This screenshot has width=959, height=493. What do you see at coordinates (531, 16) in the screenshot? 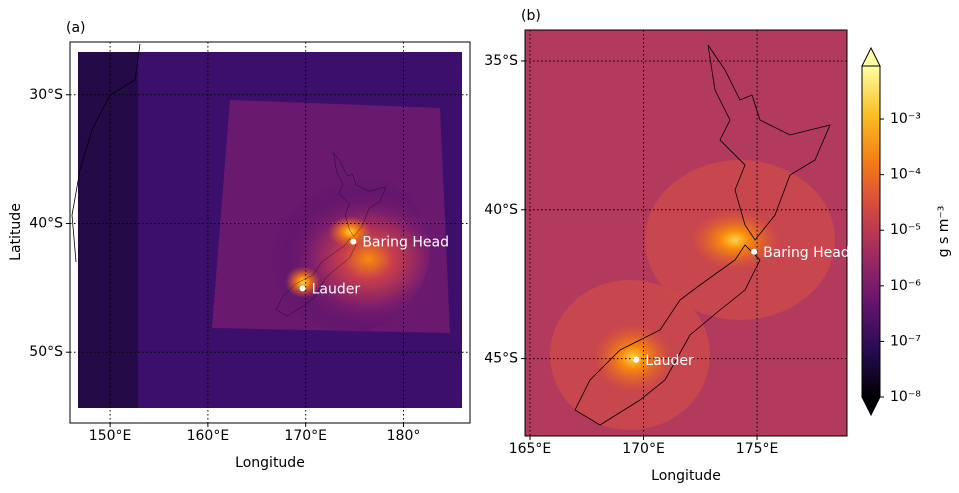
I see `panel-label: (b)` at bounding box center [531, 16].